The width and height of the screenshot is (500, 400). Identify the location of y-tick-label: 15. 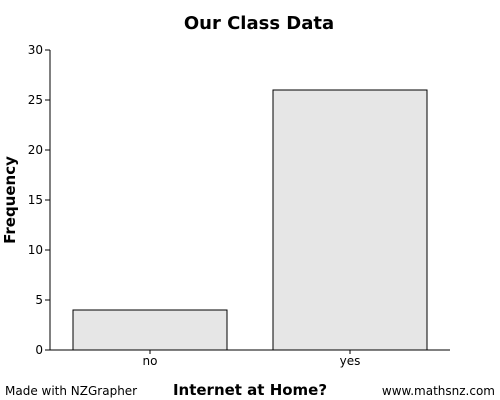
(35, 200).